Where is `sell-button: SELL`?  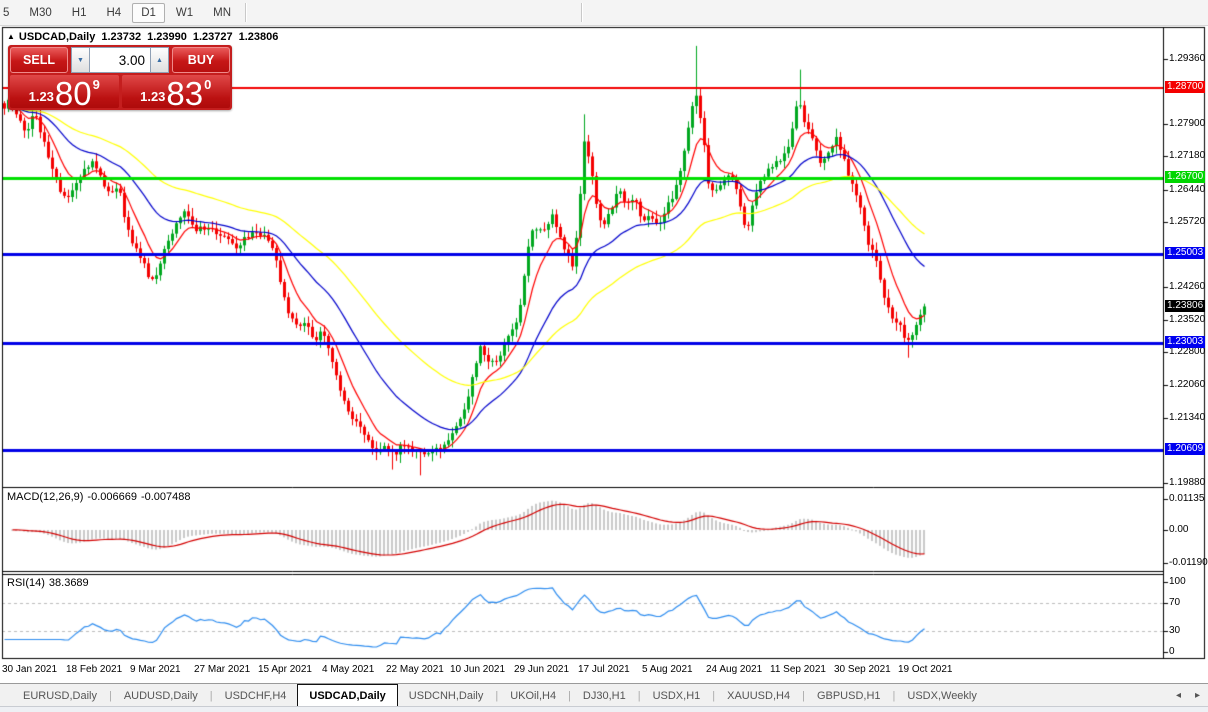 sell-button: SELL is located at coordinates (39, 60).